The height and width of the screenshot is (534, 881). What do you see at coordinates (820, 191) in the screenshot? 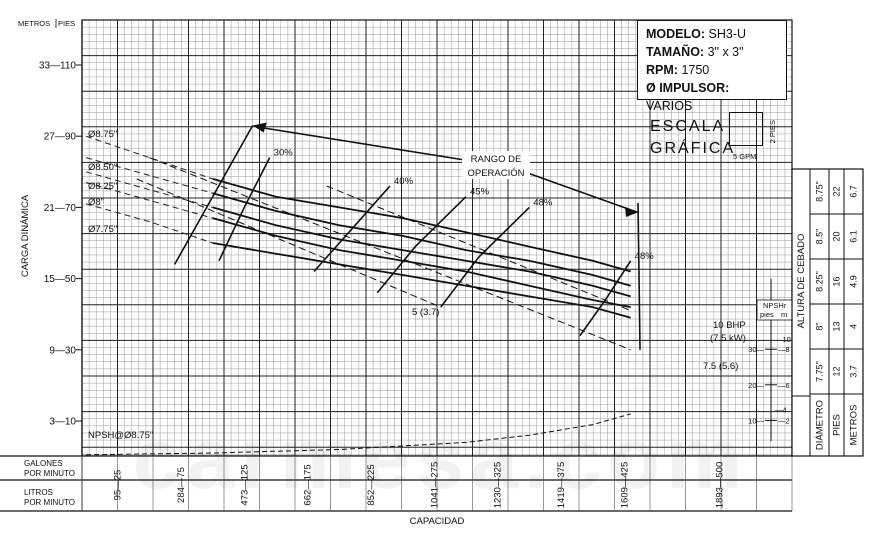
I see `side-table-diam: 8.75"` at bounding box center [820, 191].